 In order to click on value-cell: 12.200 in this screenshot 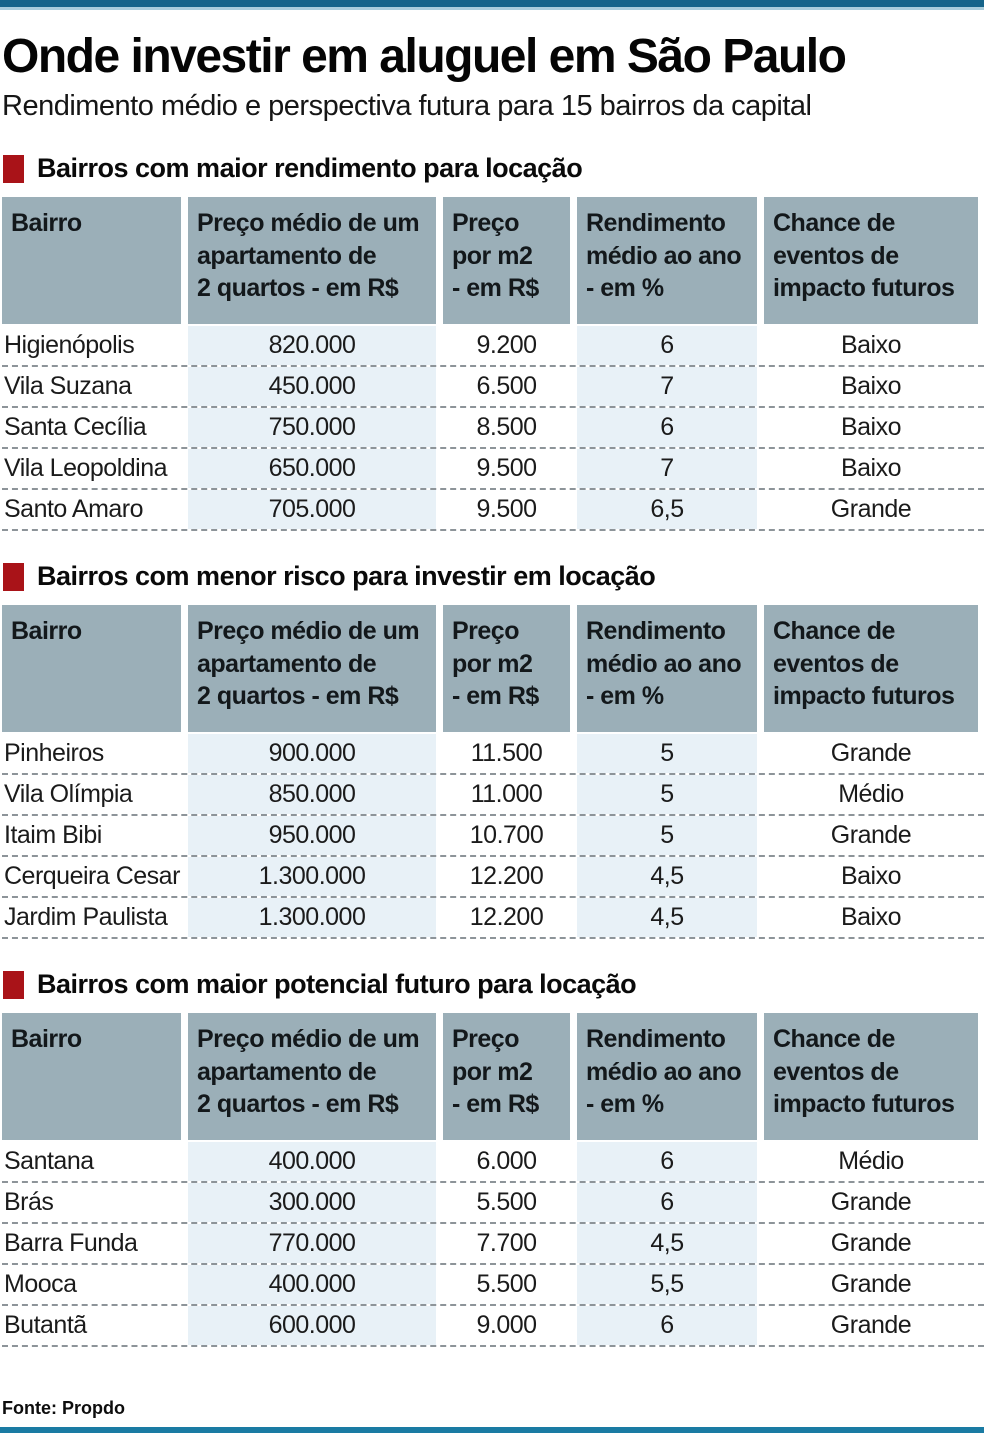, I will do `click(506, 917)`.